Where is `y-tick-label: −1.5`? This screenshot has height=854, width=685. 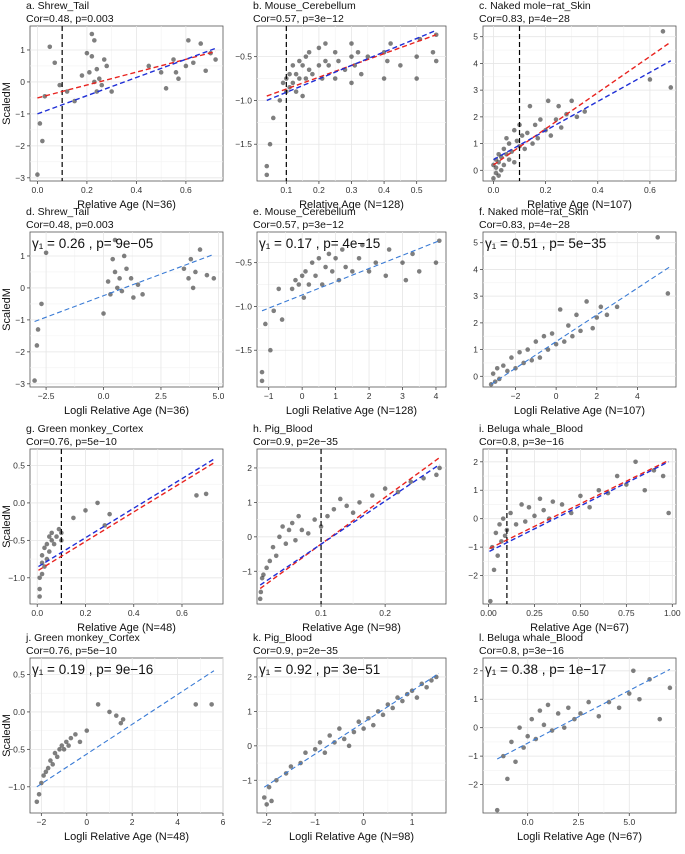
y-tick-label: −1.5 is located at coordinates (243, 144).